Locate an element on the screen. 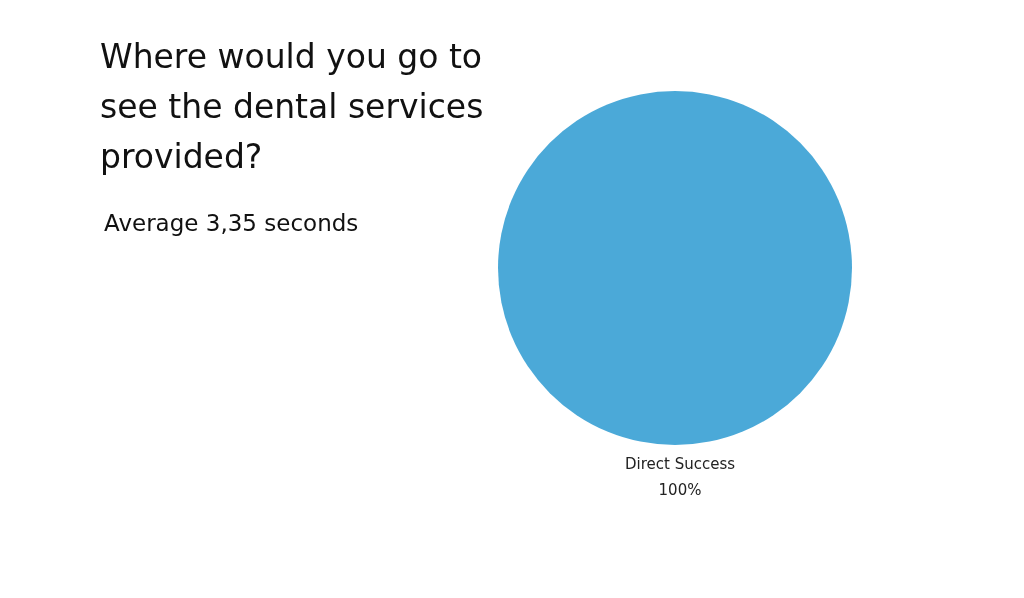 The height and width of the screenshot is (598, 1024). chart-title: Where would you go to see the dental services provided? is located at coordinates (292, 106).